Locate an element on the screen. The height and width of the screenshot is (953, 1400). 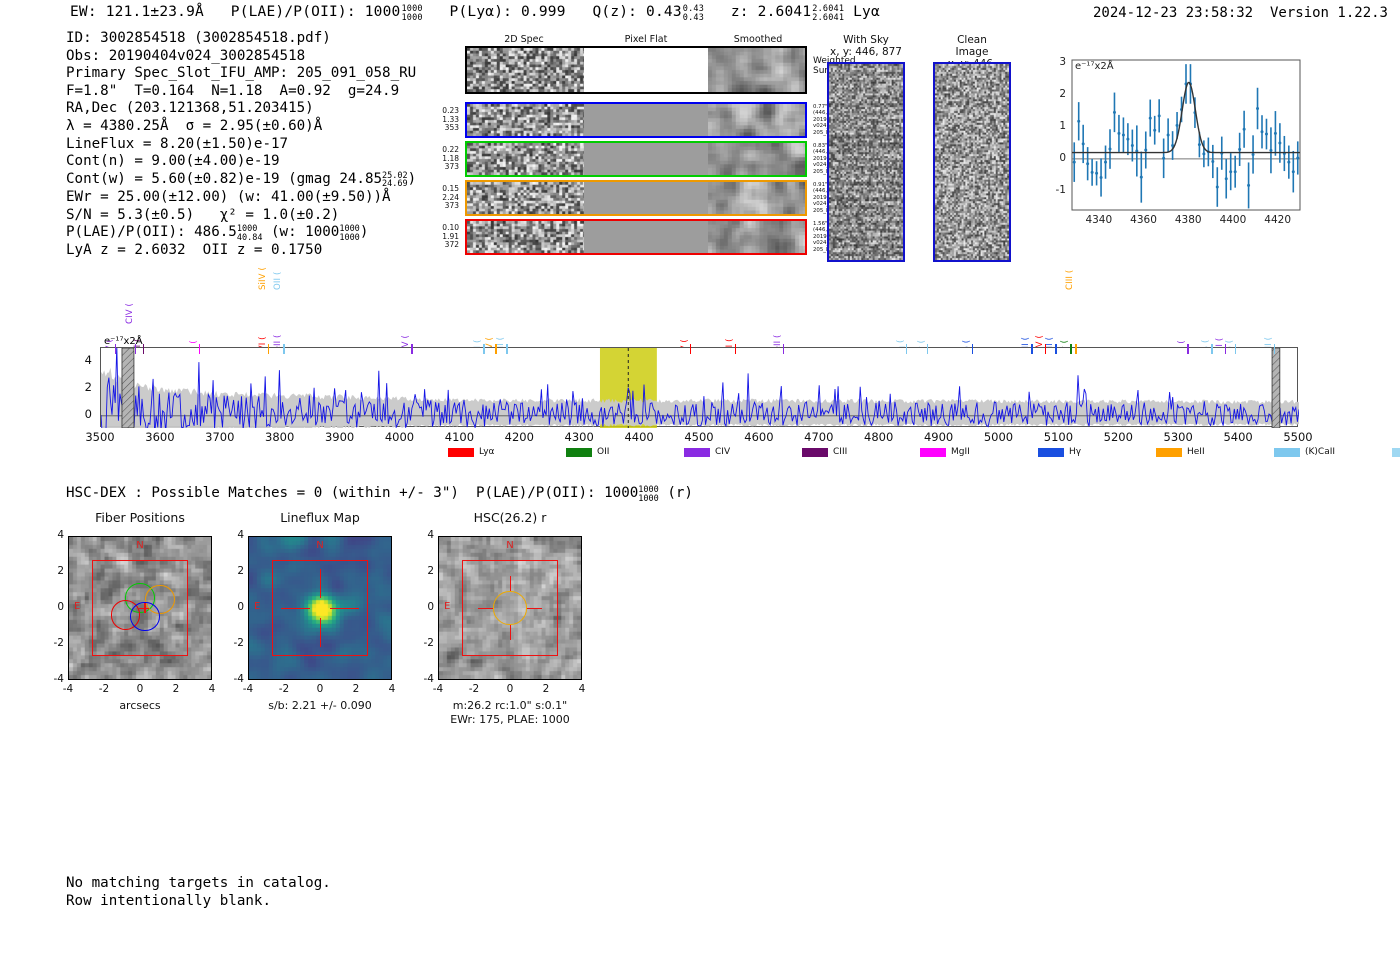
version: Version 1.22.3 is located at coordinates (1328, 13).